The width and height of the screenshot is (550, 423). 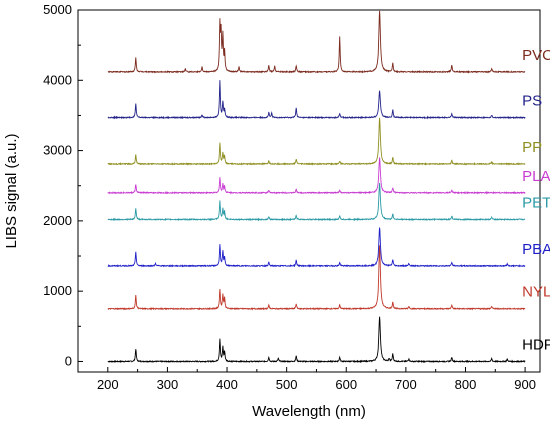 I want to click on y-axis-ticks: 0 1000 2000 3000 4000 5000, so click(x=63, y=185).